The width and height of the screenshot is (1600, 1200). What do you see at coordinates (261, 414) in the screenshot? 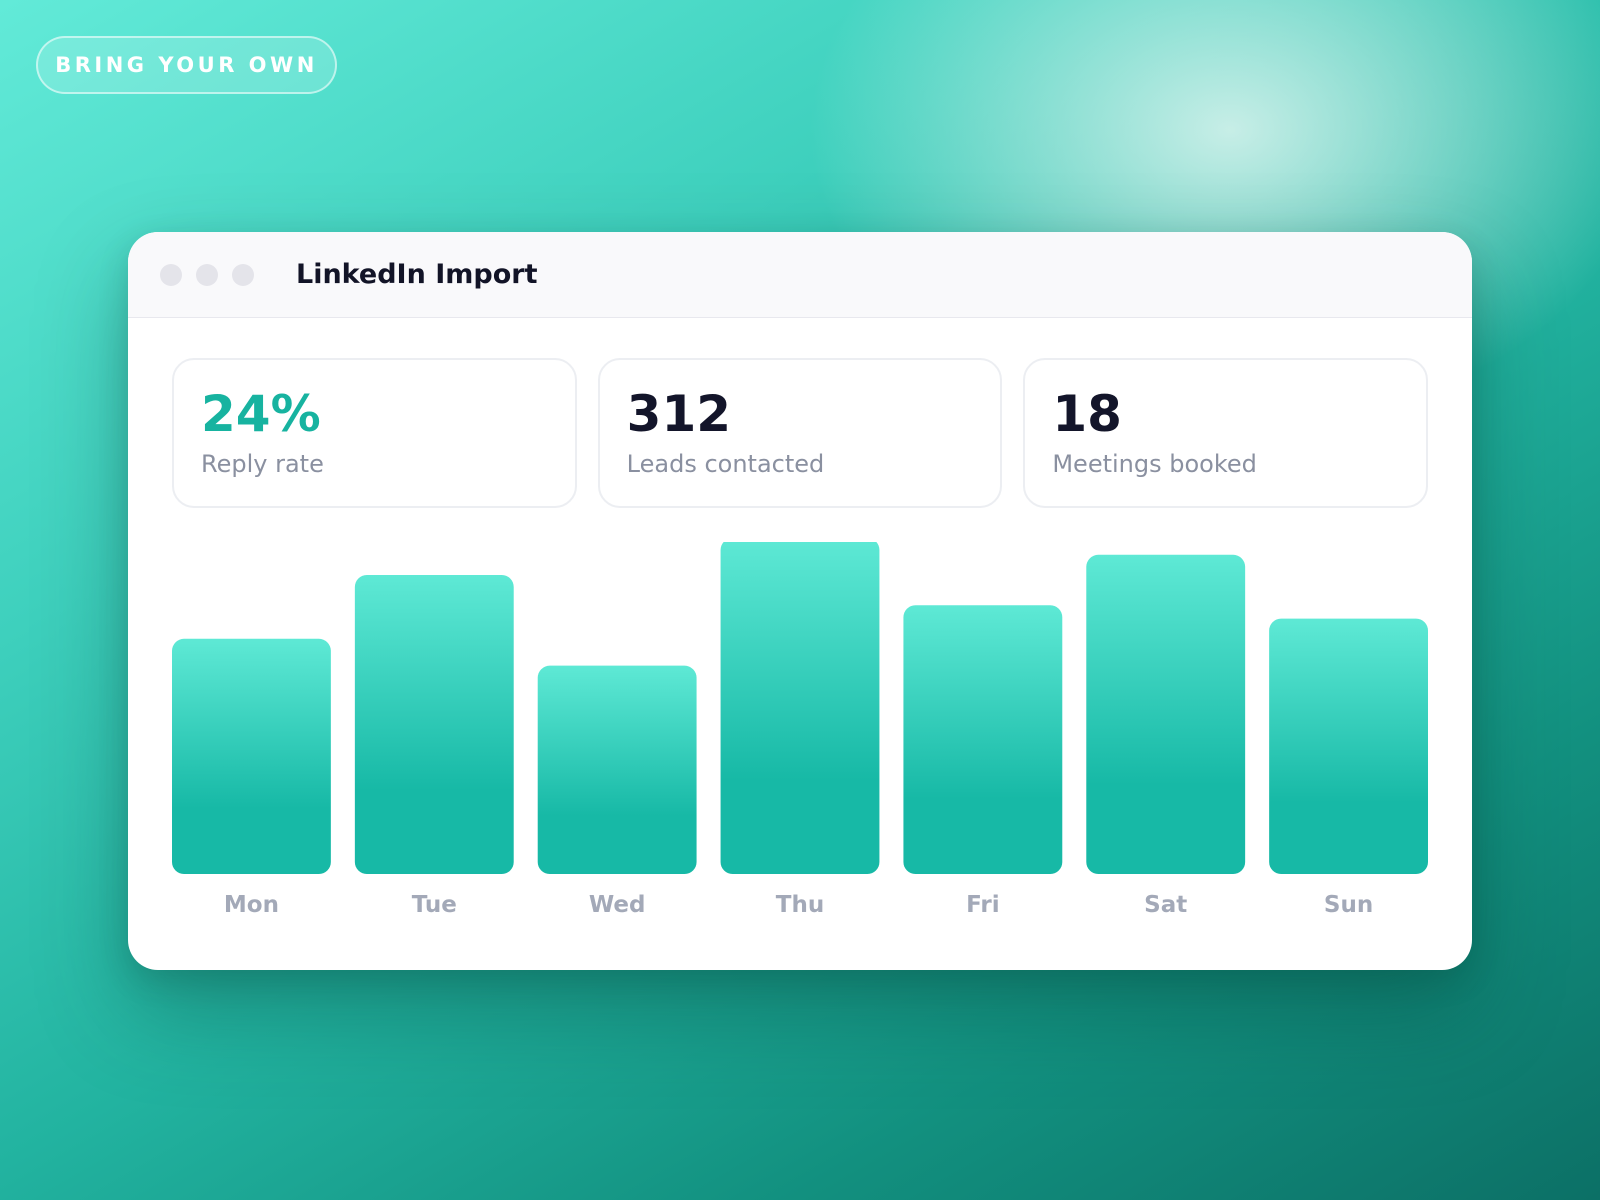
I see `stat-value: 24%` at bounding box center [261, 414].